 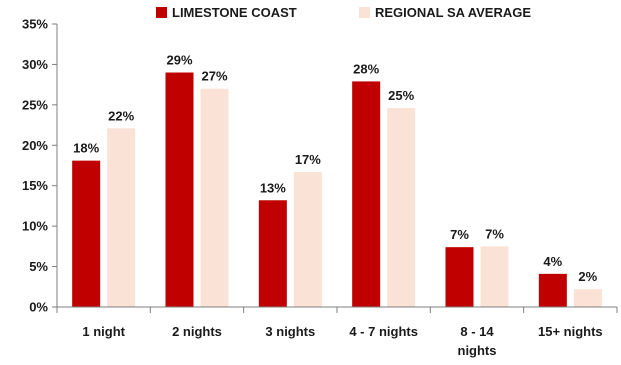 I want to click on legend-label: LIMESTONE COAST, so click(x=234, y=12).